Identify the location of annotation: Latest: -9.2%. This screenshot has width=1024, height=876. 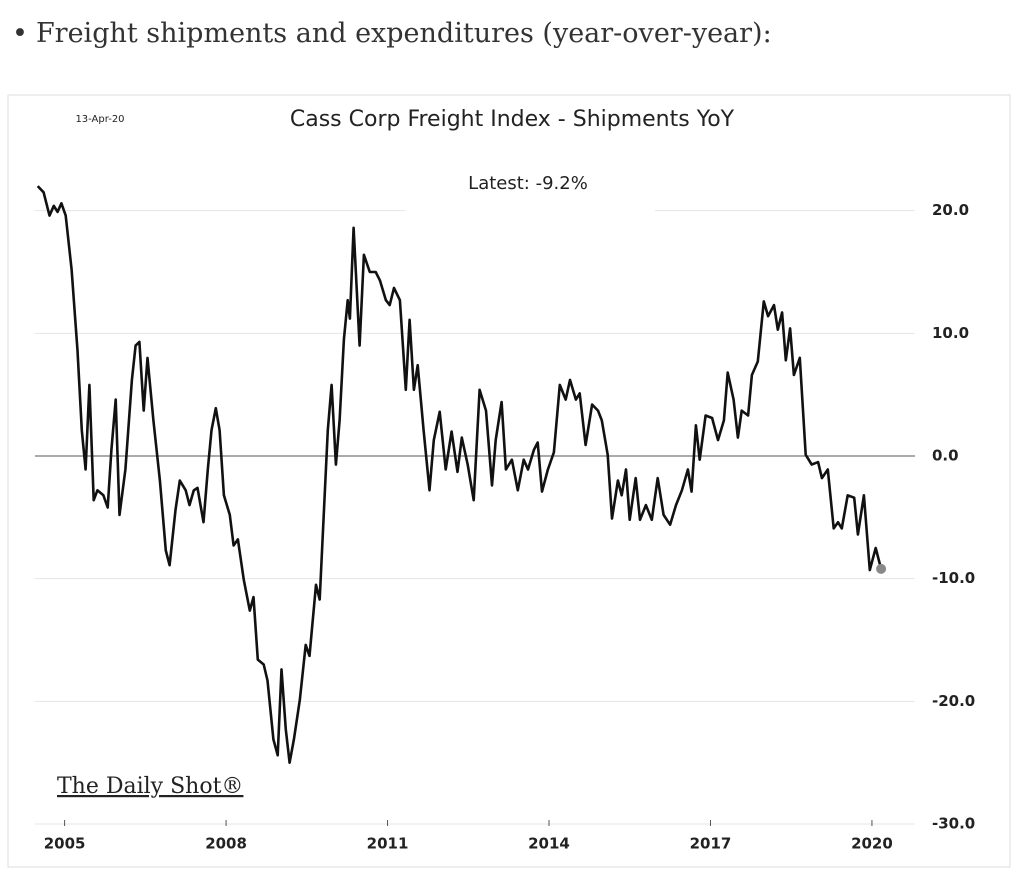
(528, 183).